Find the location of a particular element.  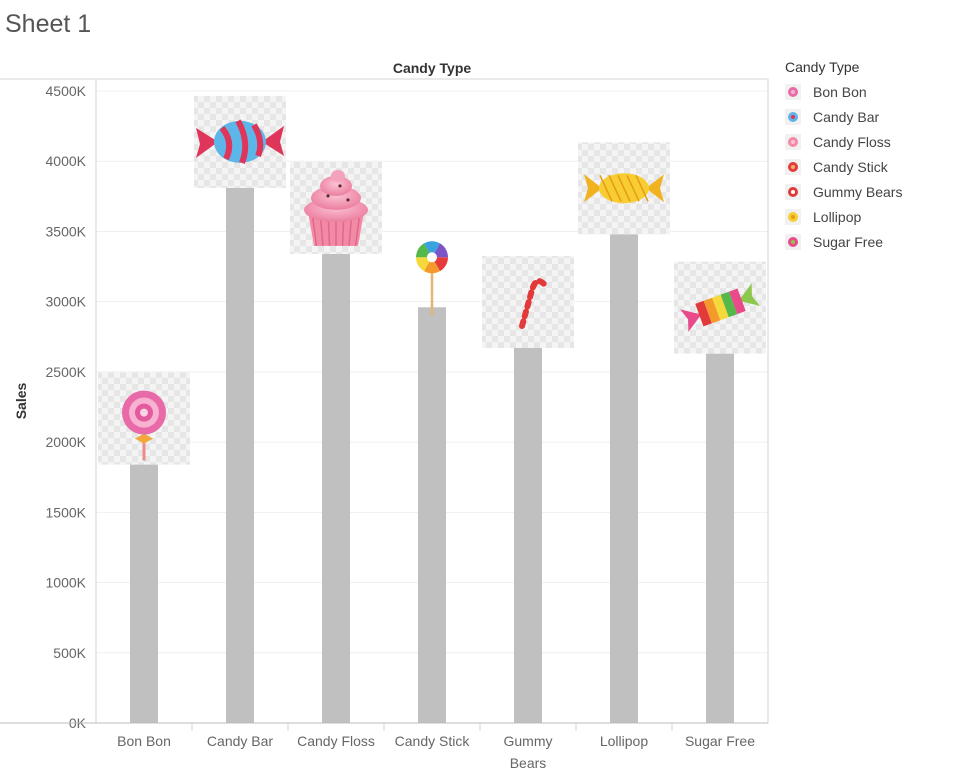

x-tick-label: Candy Stick is located at coordinates (433, 741).